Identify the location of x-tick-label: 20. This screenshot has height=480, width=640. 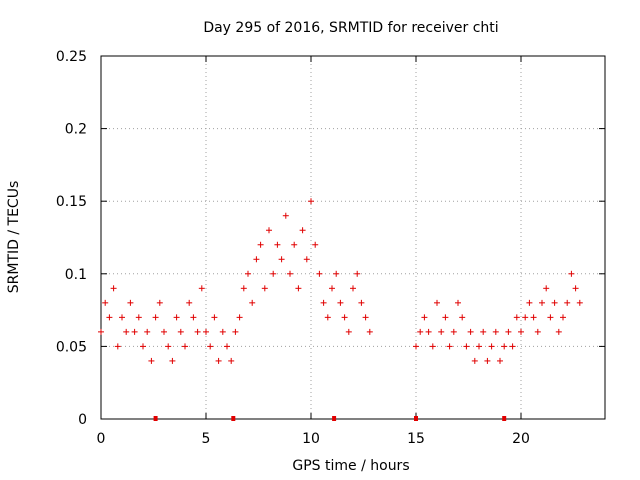
(521, 439).